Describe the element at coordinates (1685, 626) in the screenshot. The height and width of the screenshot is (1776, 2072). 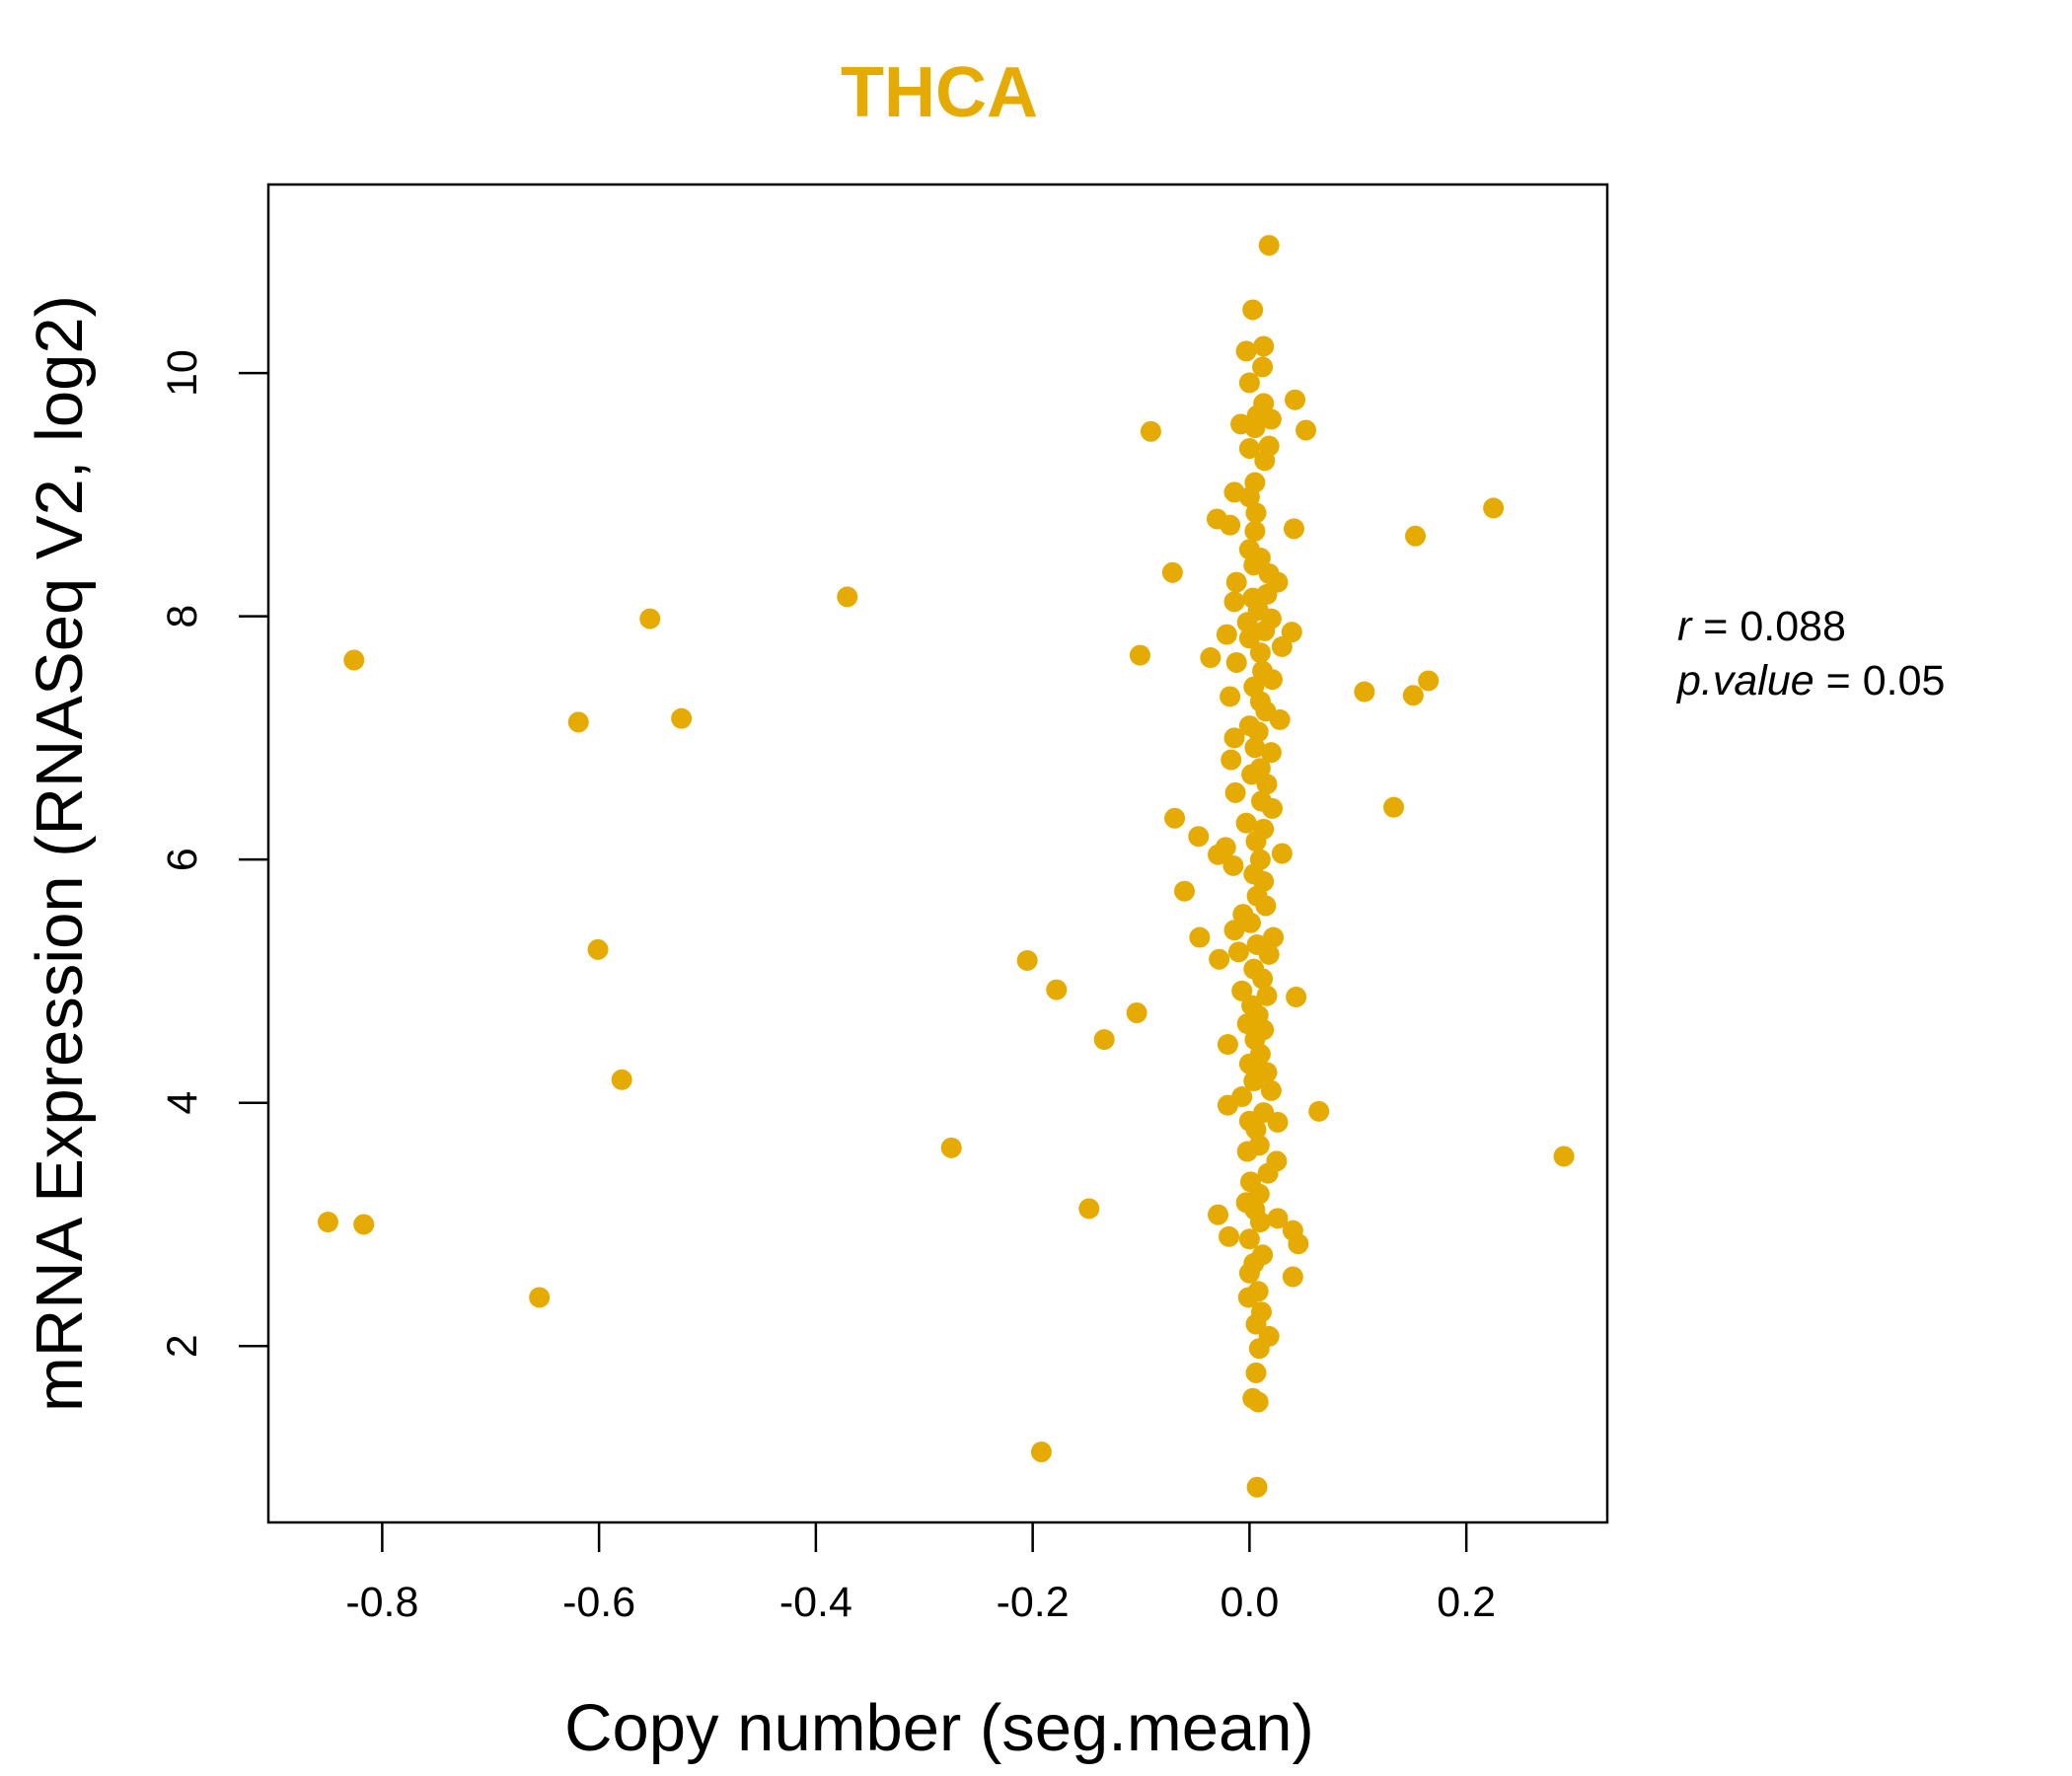
I see `r-label: r` at that location.